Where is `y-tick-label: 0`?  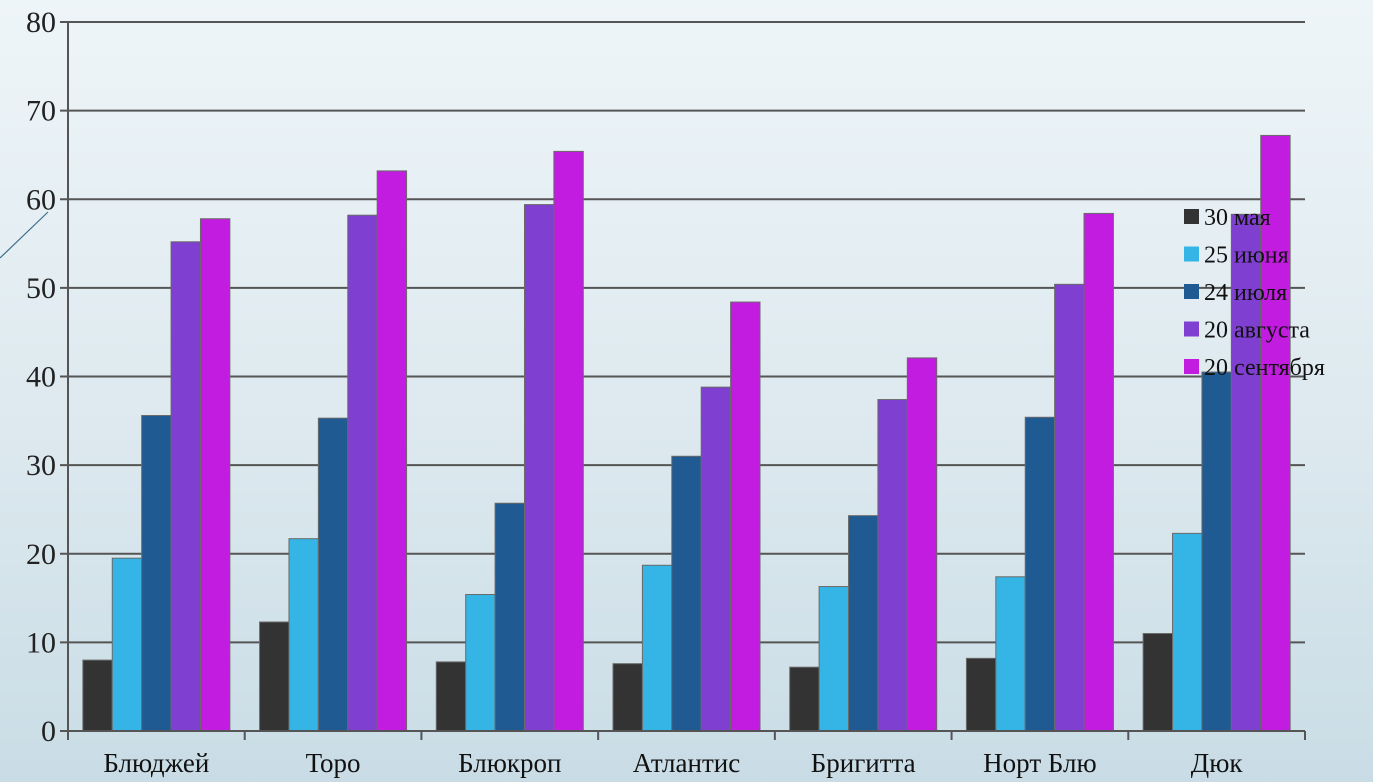 y-tick-label: 0 is located at coordinates (48, 731).